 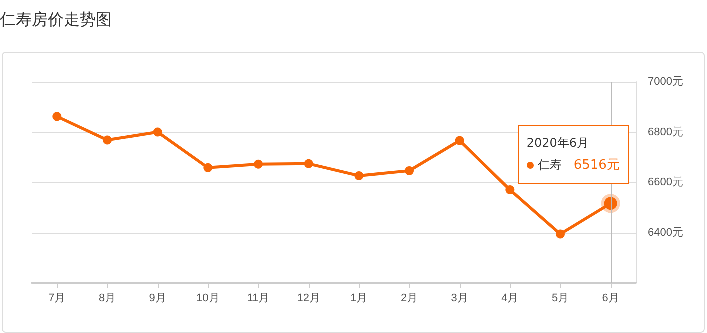 I want to click on legend-label: 仁寿, so click(x=550, y=165).